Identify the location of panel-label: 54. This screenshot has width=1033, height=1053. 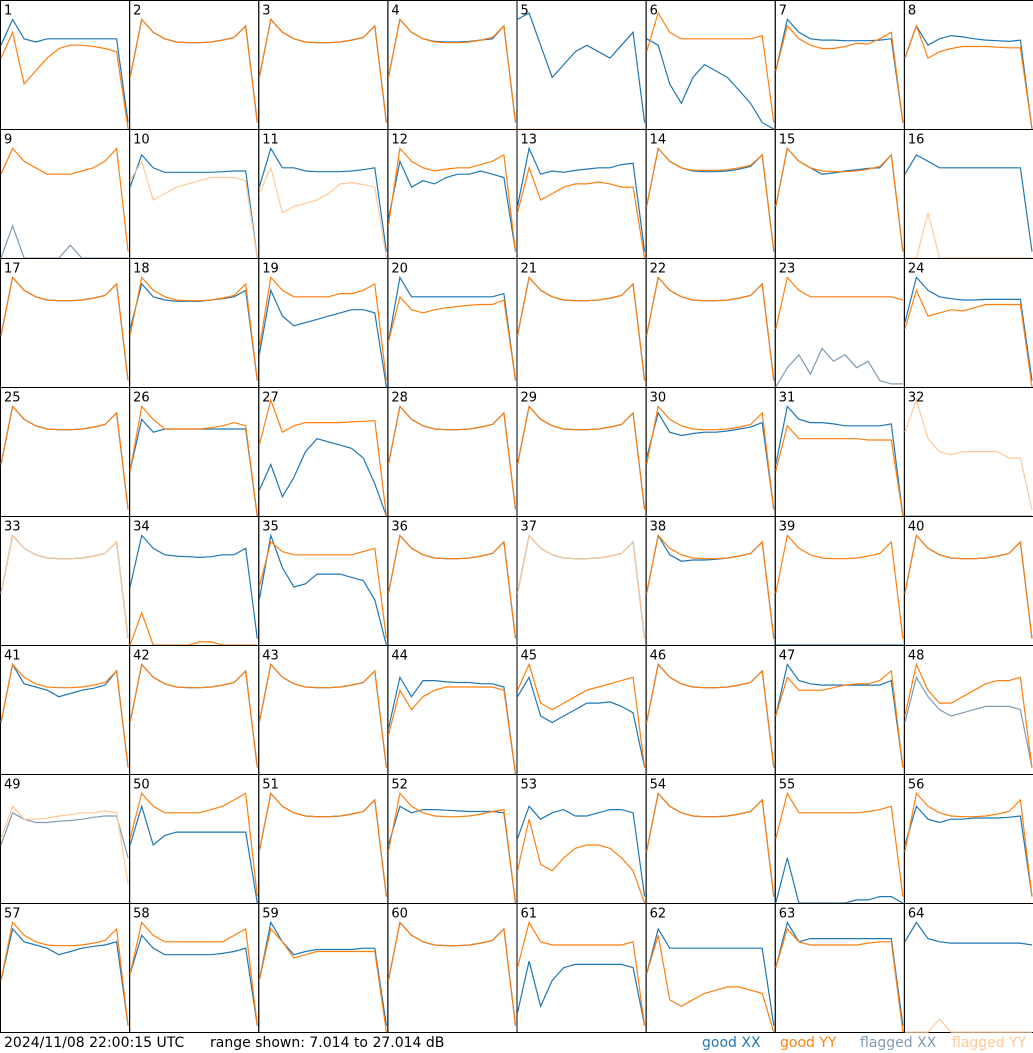
(658, 785).